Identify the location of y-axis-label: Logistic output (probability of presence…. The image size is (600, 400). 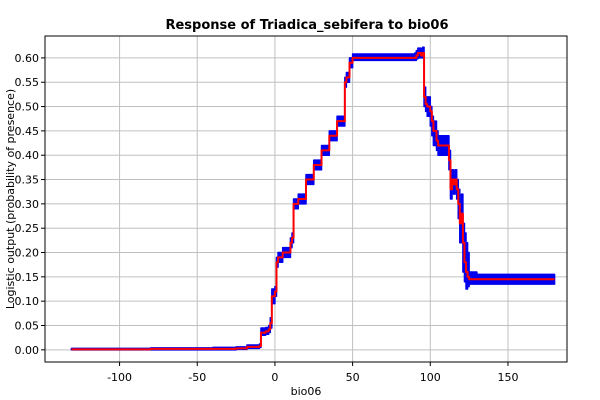
(10, 199).